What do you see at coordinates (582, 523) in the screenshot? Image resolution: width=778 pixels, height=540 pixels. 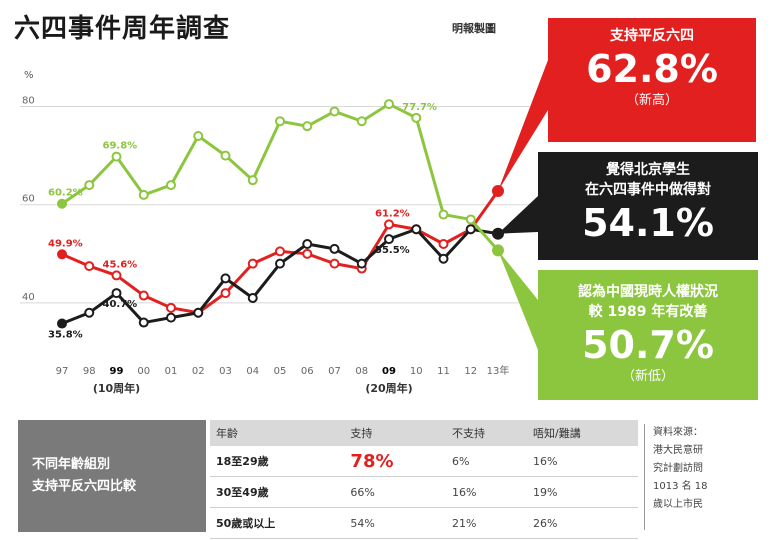 I see `cell-unsure: 26%` at bounding box center [582, 523].